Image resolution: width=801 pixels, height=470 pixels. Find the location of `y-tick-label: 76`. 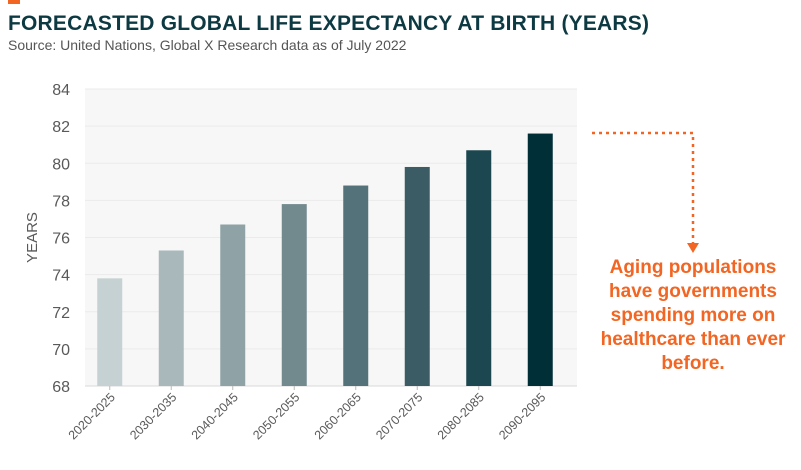

y-tick-label: 76 is located at coordinates (61, 239).